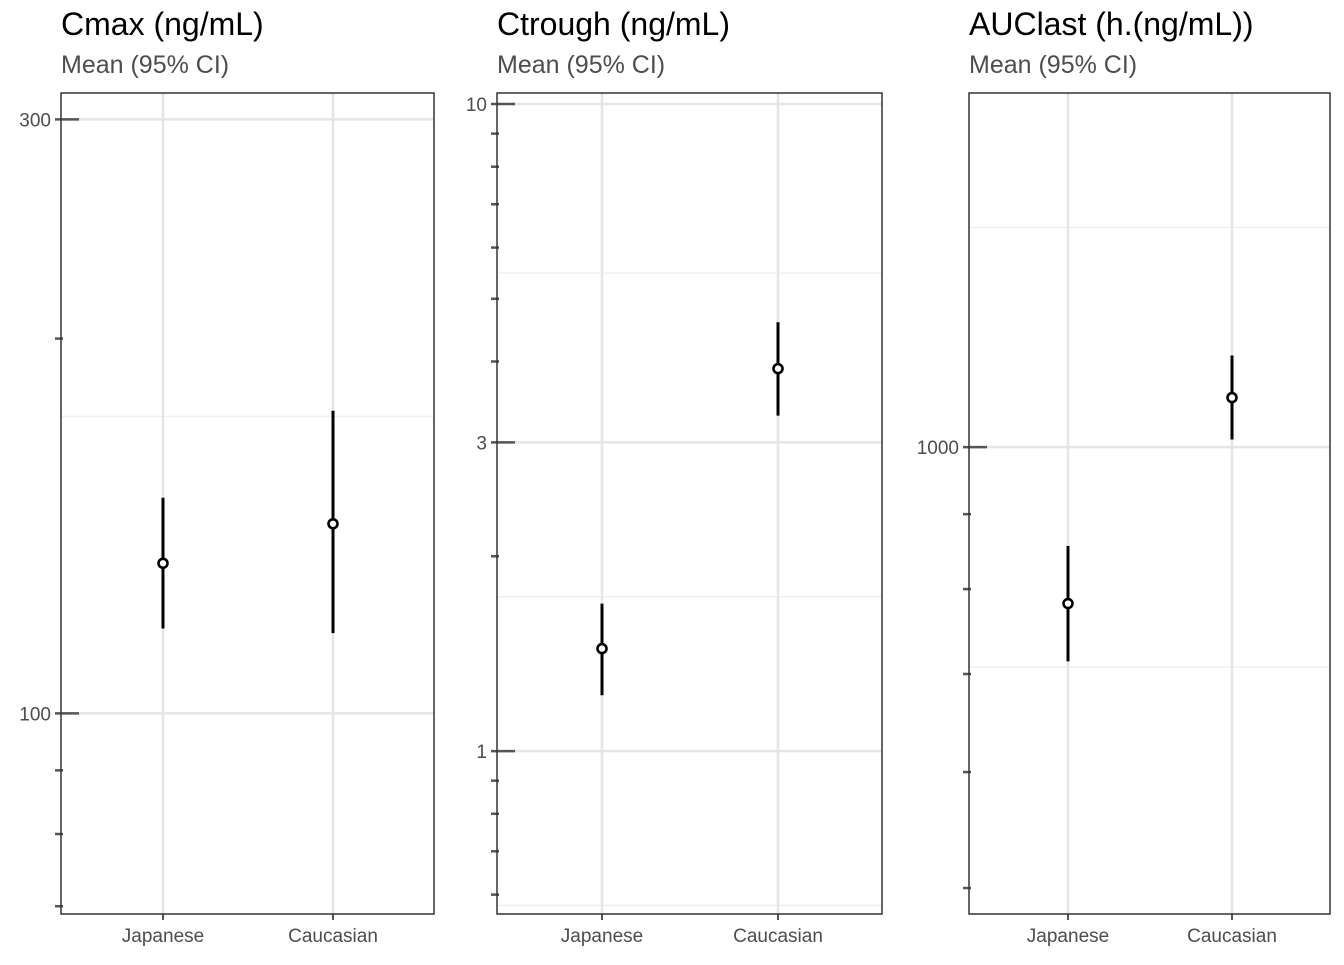 This screenshot has width=1344, height=965. What do you see at coordinates (1111, 24) in the screenshot?
I see `panel-title: AUClast (h.(ng/mL))` at bounding box center [1111, 24].